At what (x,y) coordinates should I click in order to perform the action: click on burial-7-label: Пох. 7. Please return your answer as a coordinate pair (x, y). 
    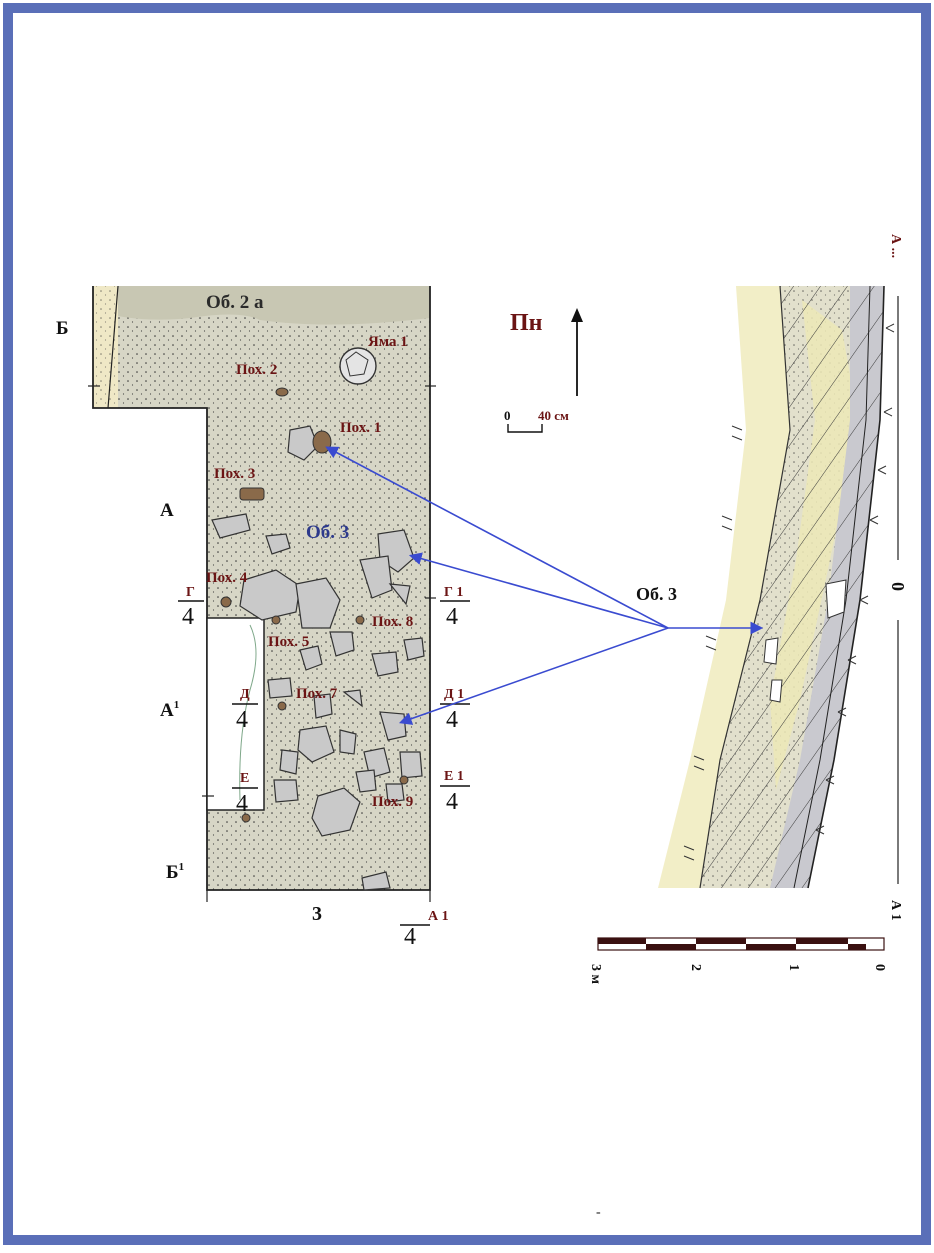
    Looking at the image, I should click on (317, 694).